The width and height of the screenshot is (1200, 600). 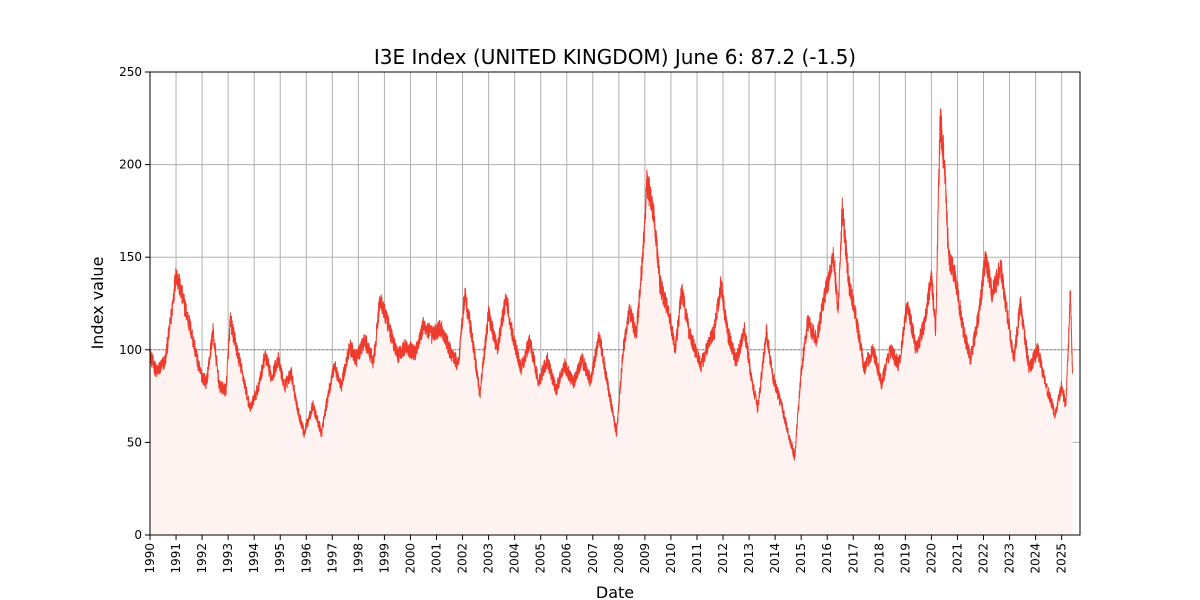 What do you see at coordinates (1062, 558) in the screenshot?
I see `x-tick-label: 2025` at bounding box center [1062, 558].